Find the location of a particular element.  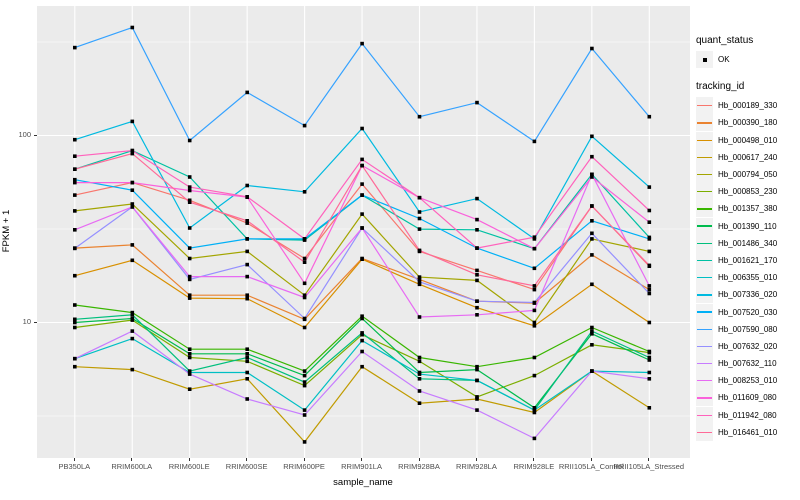

legend-item-Hb_007336_020: Hb_007336_020 is located at coordinates (748, 295).